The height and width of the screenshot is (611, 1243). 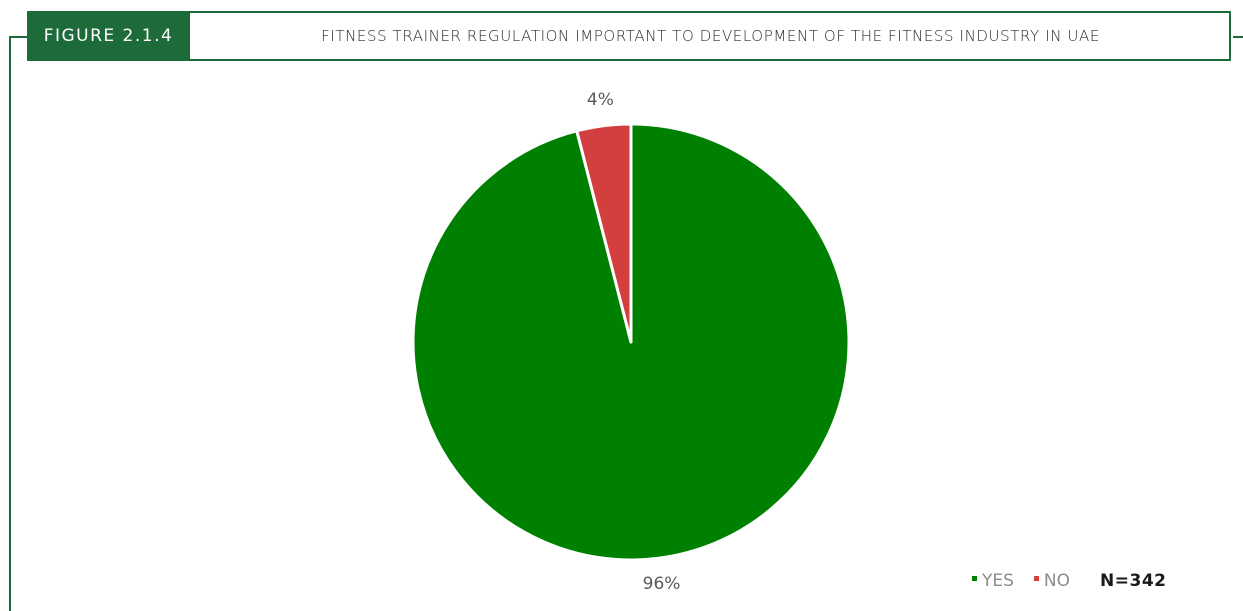 I want to click on chart-legend: YES NO N=342, so click(x=1069, y=581).